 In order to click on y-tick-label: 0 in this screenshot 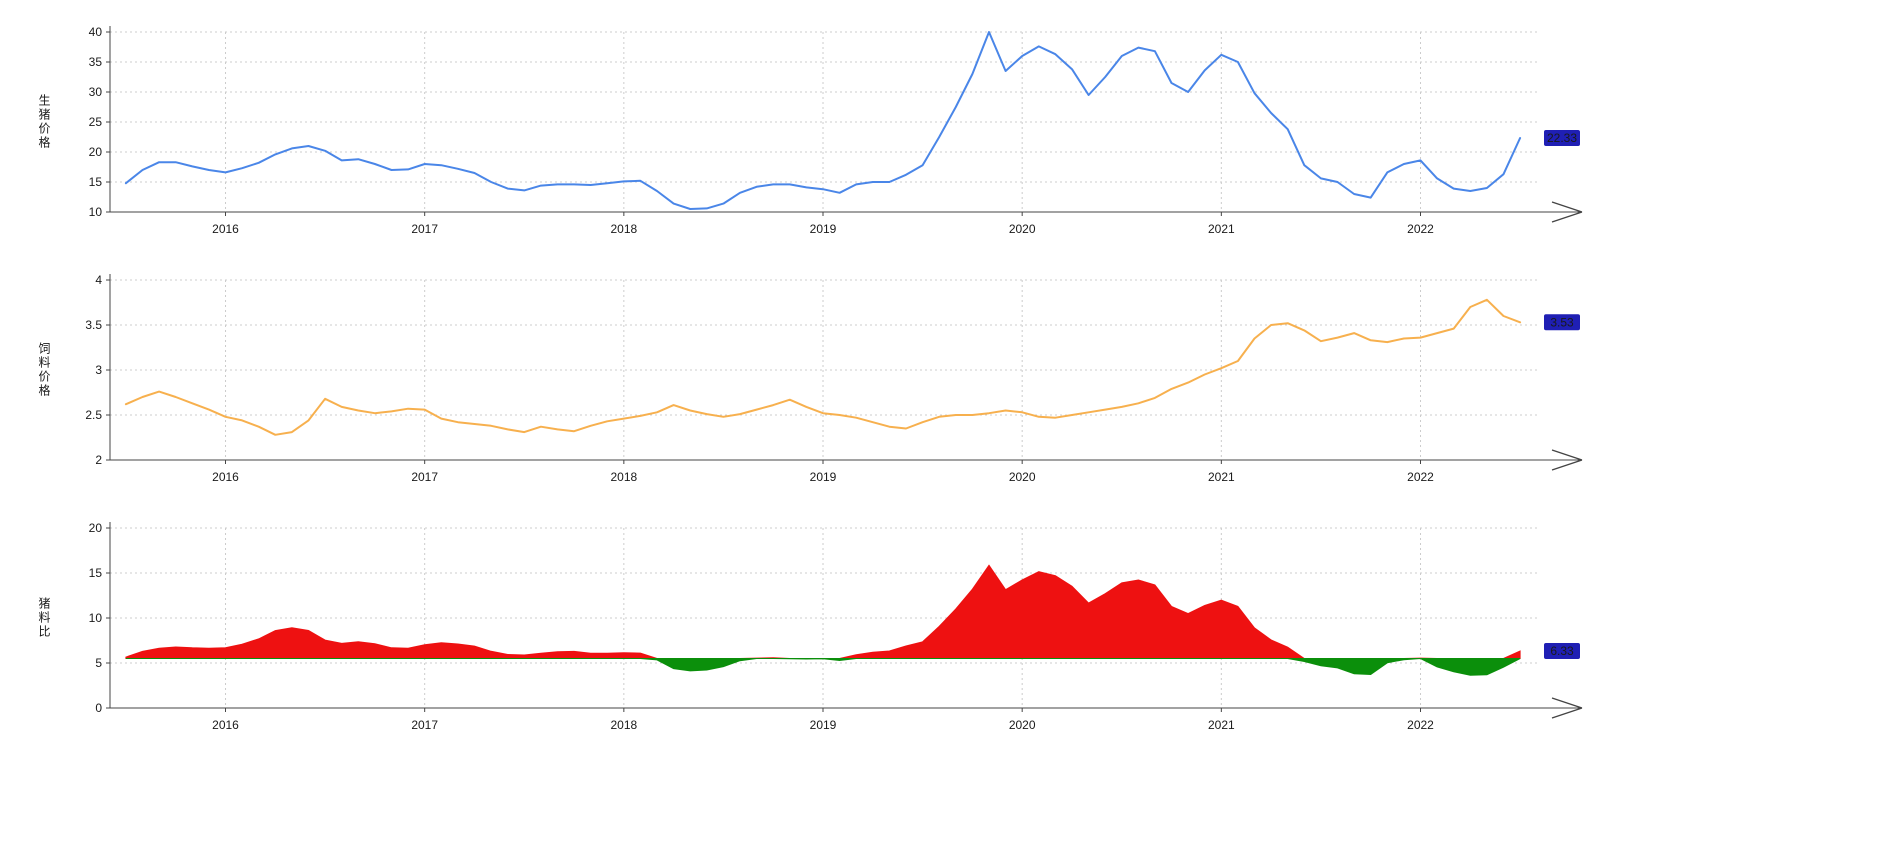, I will do `click(98, 708)`.